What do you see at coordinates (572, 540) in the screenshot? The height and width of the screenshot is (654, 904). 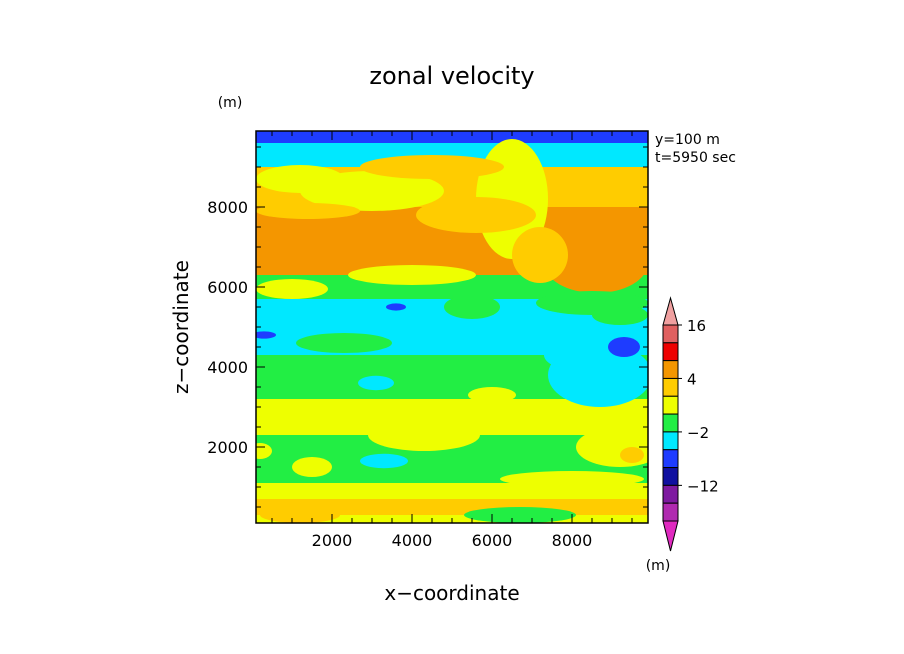 I see `x-tick-label: 8000` at bounding box center [572, 540].